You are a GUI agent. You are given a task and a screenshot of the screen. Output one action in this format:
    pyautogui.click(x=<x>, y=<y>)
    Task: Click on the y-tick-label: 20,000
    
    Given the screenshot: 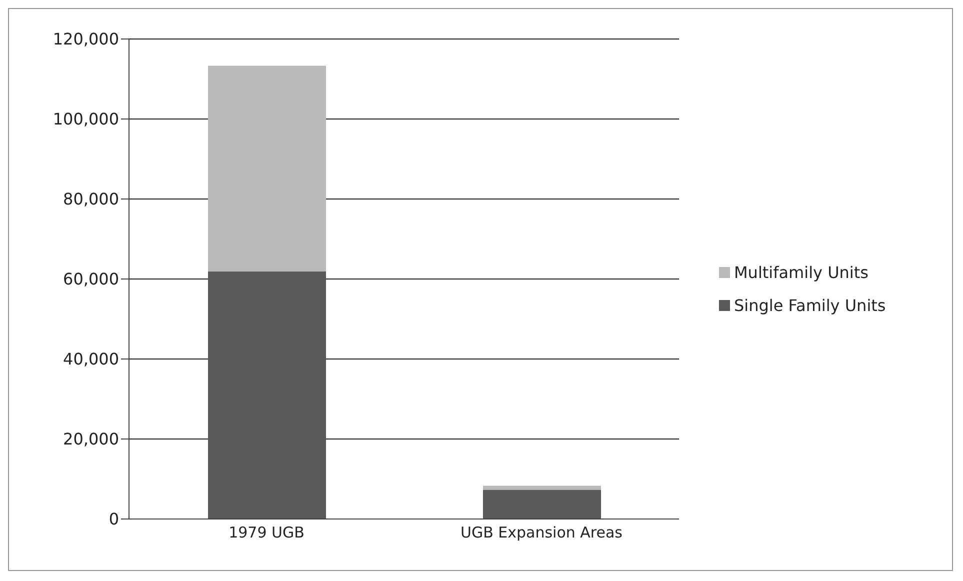 What is the action you would take?
    pyautogui.click(x=91, y=439)
    